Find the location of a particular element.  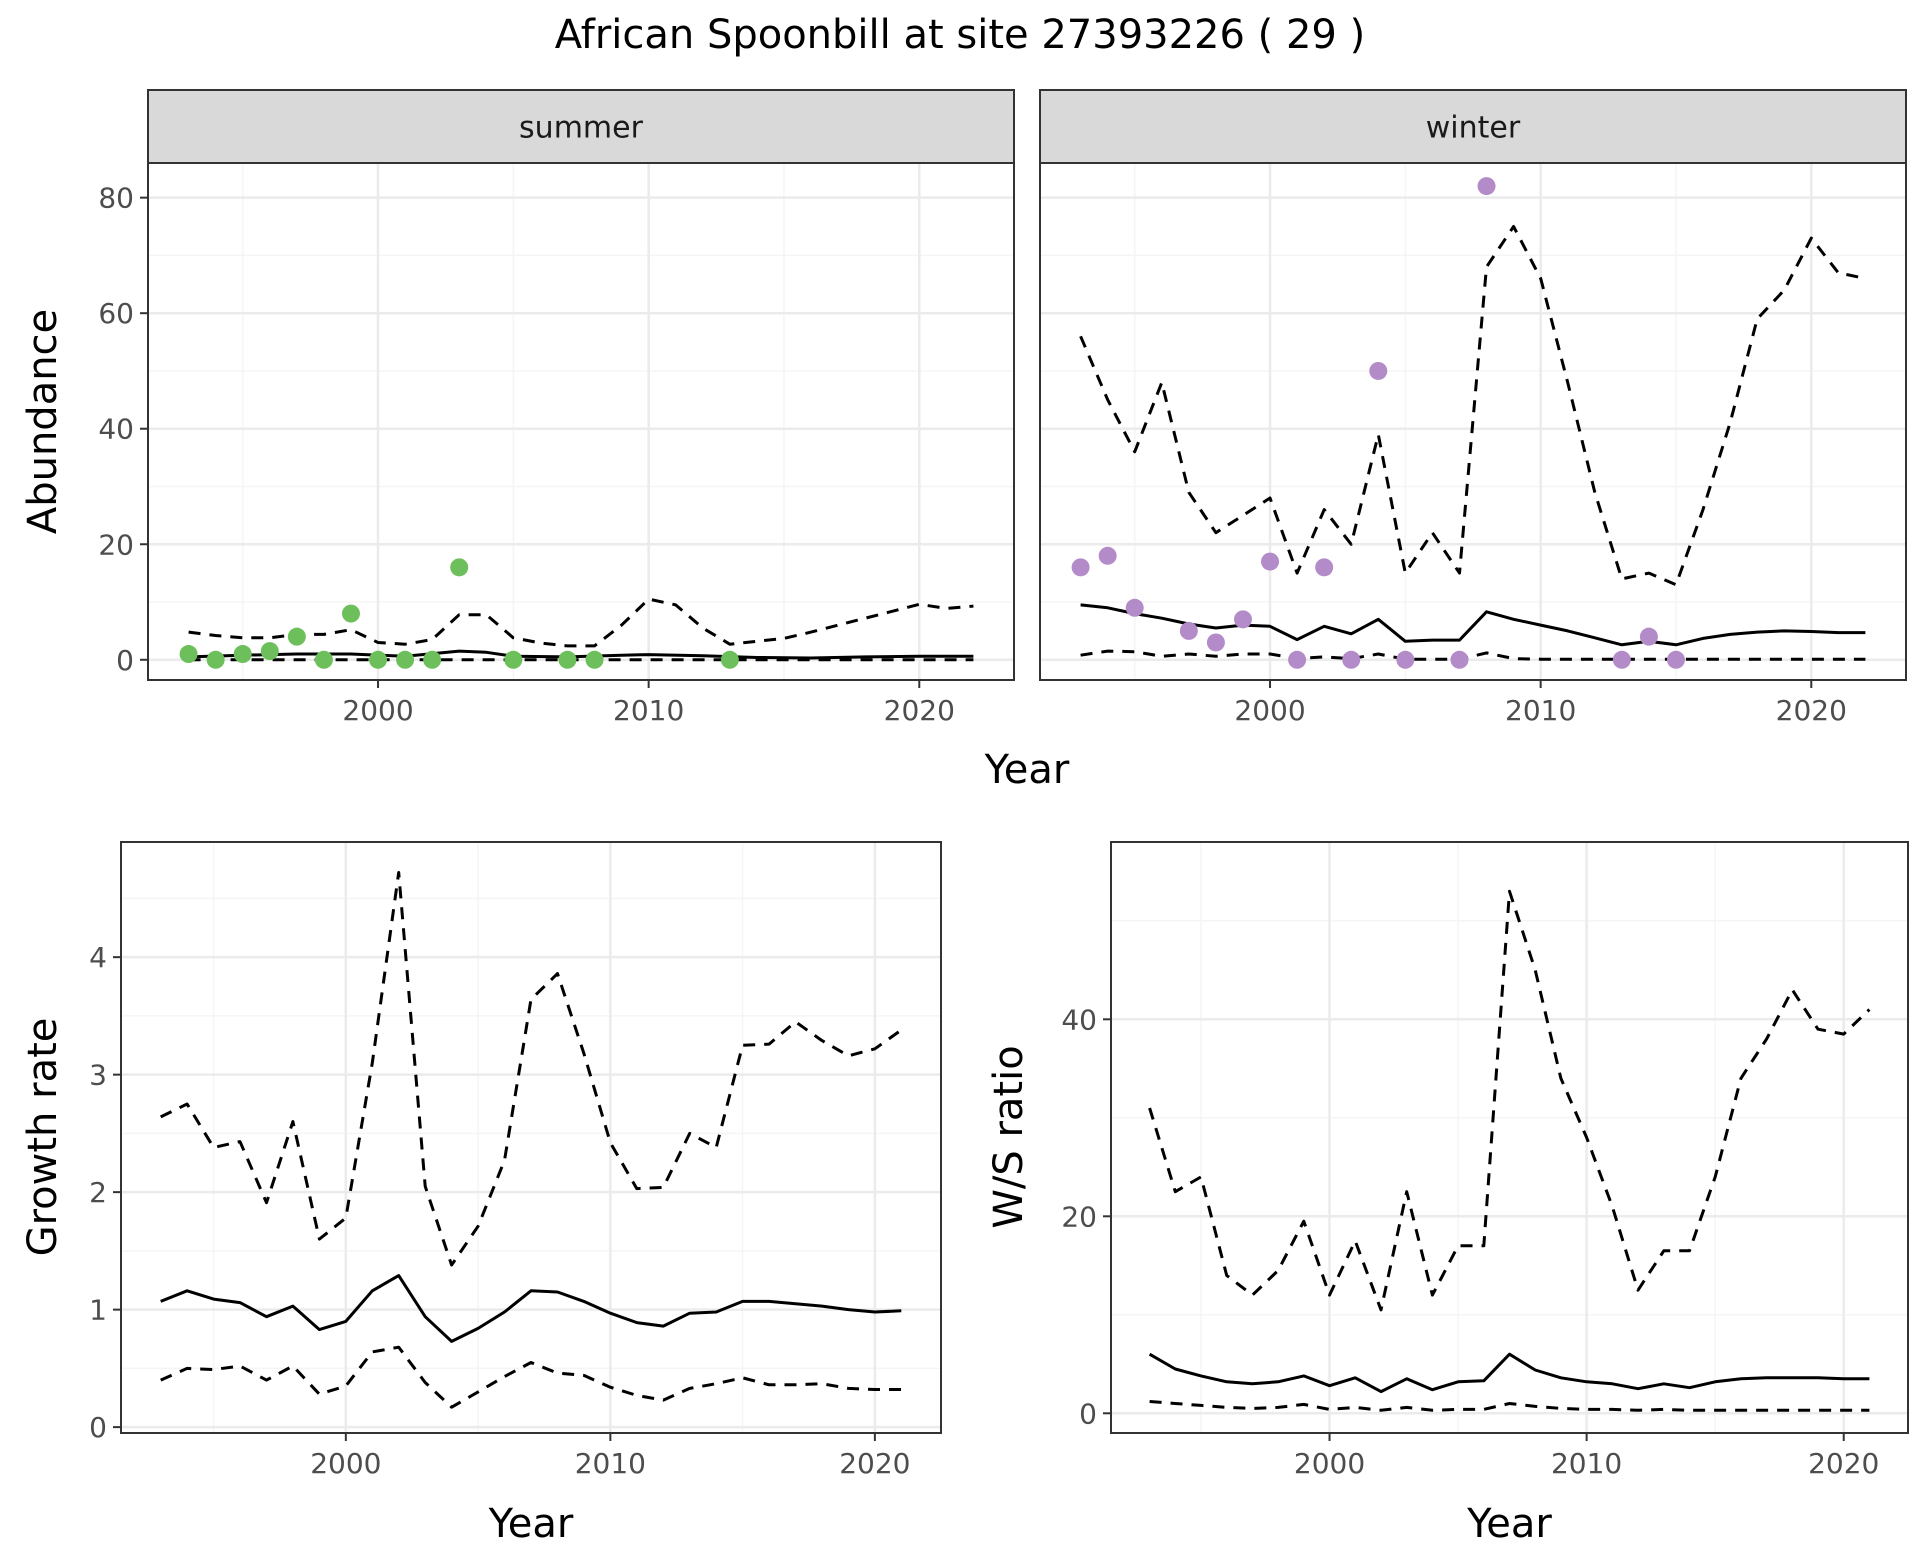

y-tick-label: 4 is located at coordinates (98, 957).